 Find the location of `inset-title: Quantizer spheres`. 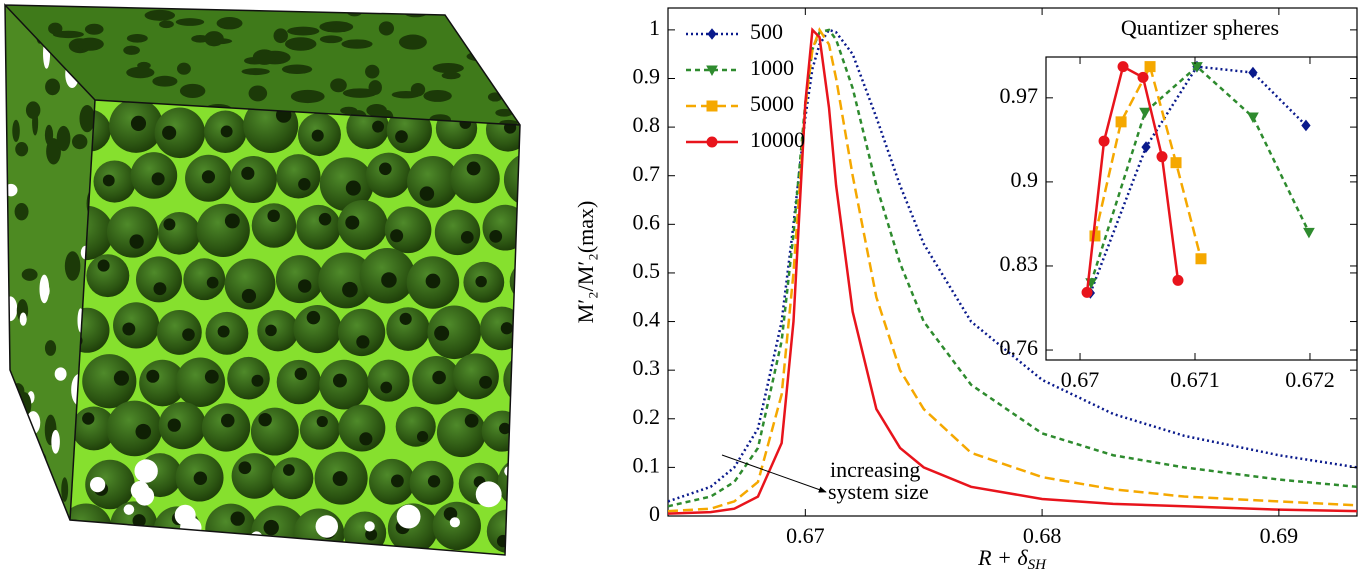

inset-title: Quantizer spheres is located at coordinates (1200, 27).